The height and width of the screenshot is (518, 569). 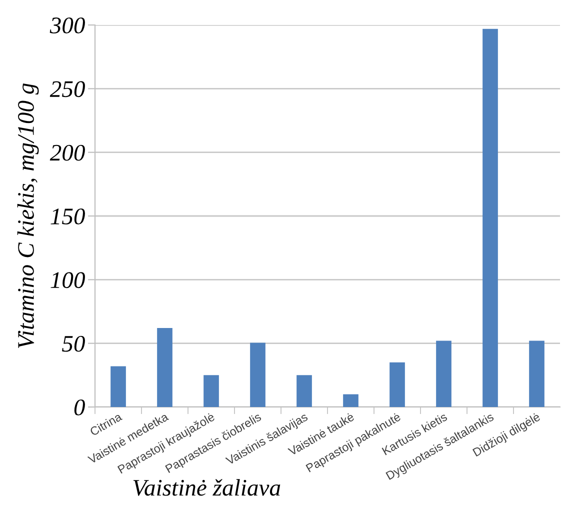 I want to click on y-tick-label: 50, so click(x=73, y=344).